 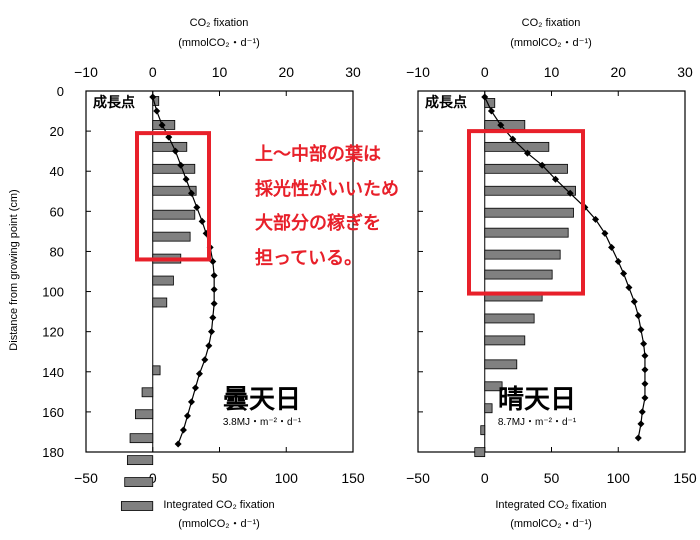 I want to click on y-tick-label: 60, so click(x=57, y=211).